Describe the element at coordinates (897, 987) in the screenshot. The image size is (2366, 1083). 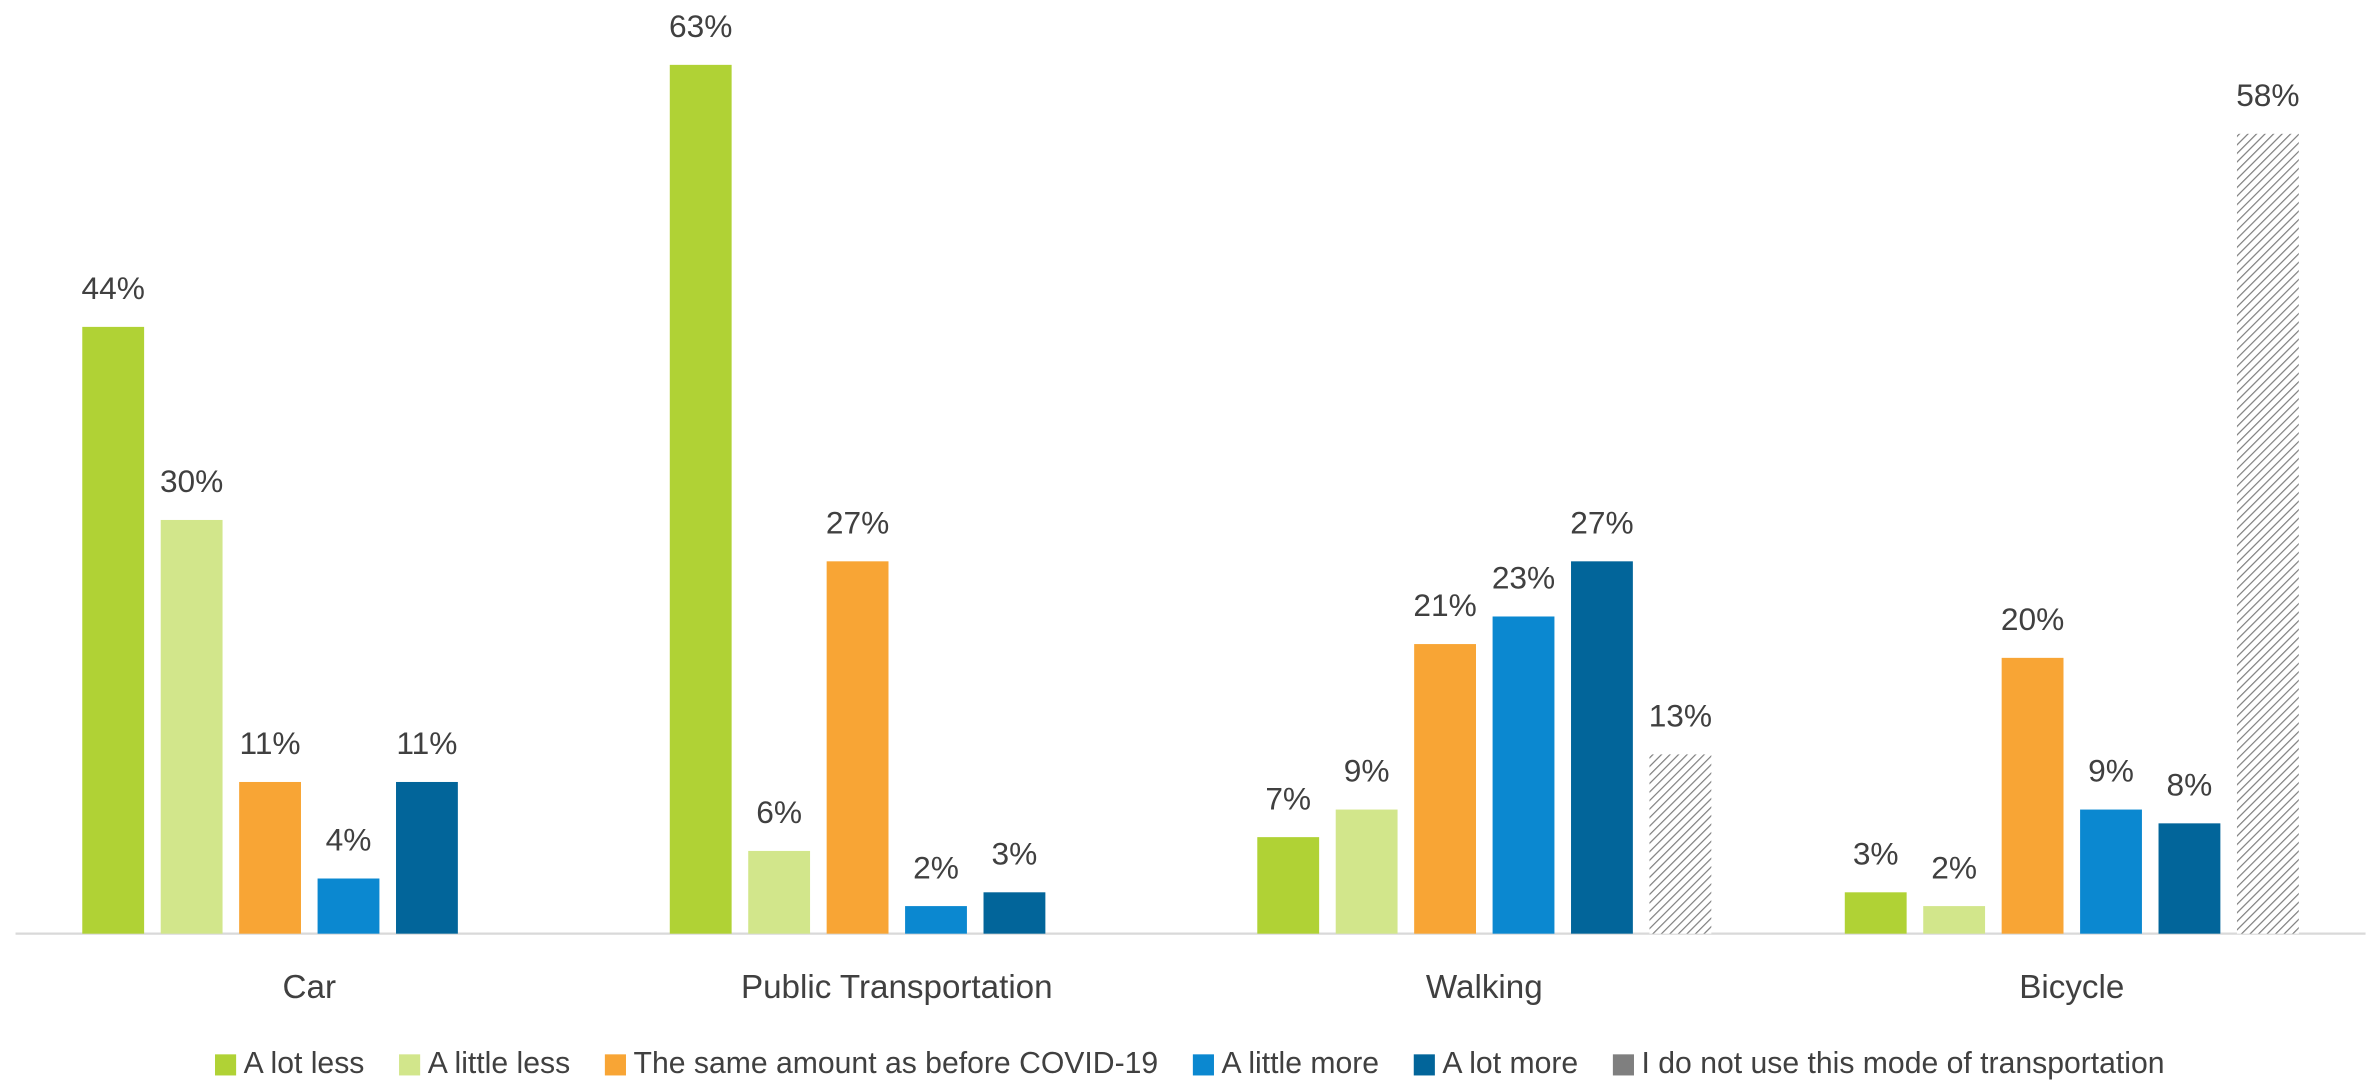
I see `x-tick-label: Public Transportation` at that location.